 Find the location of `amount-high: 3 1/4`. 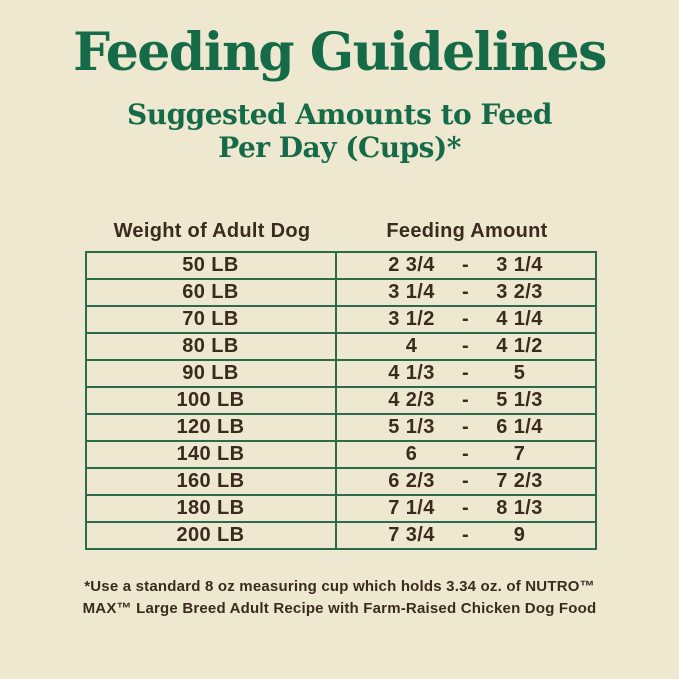

amount-high: 3 1/4 is located at coordinates (519, 265).